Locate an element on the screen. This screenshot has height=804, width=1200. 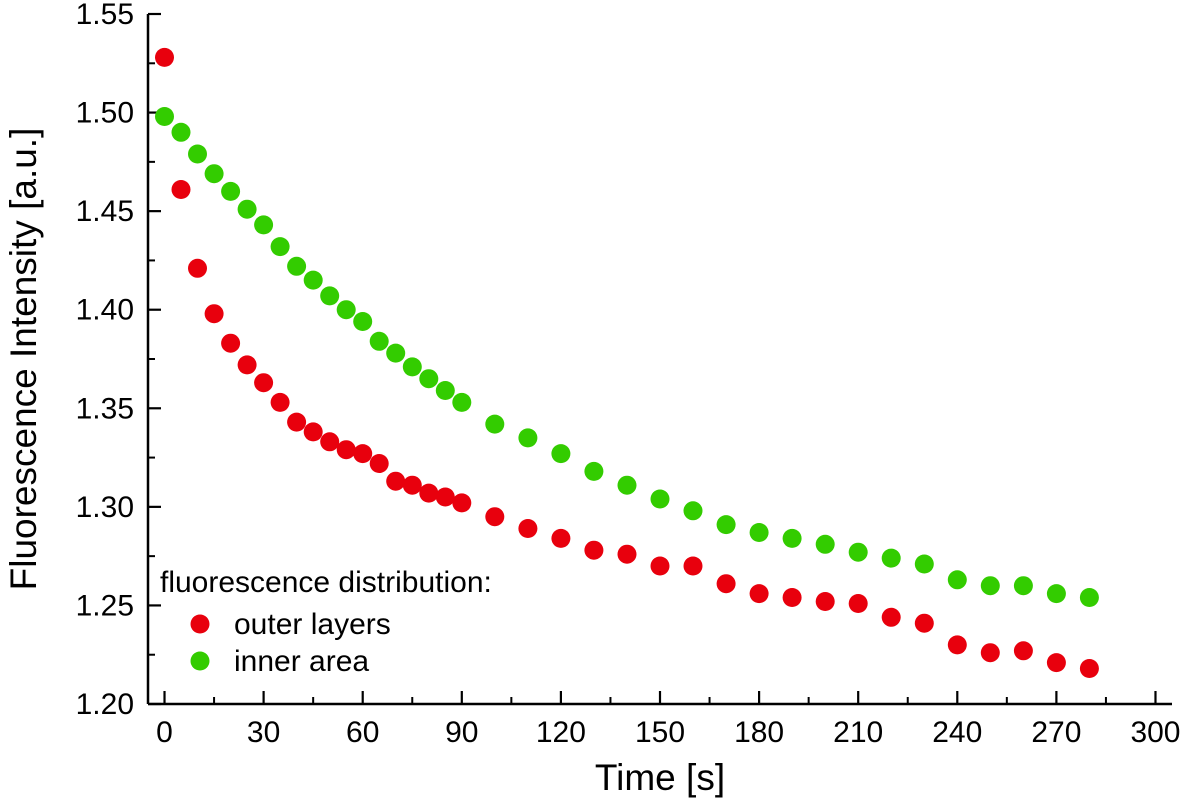
y-tick-label: 1.55 is located at coordinates (105, 15).